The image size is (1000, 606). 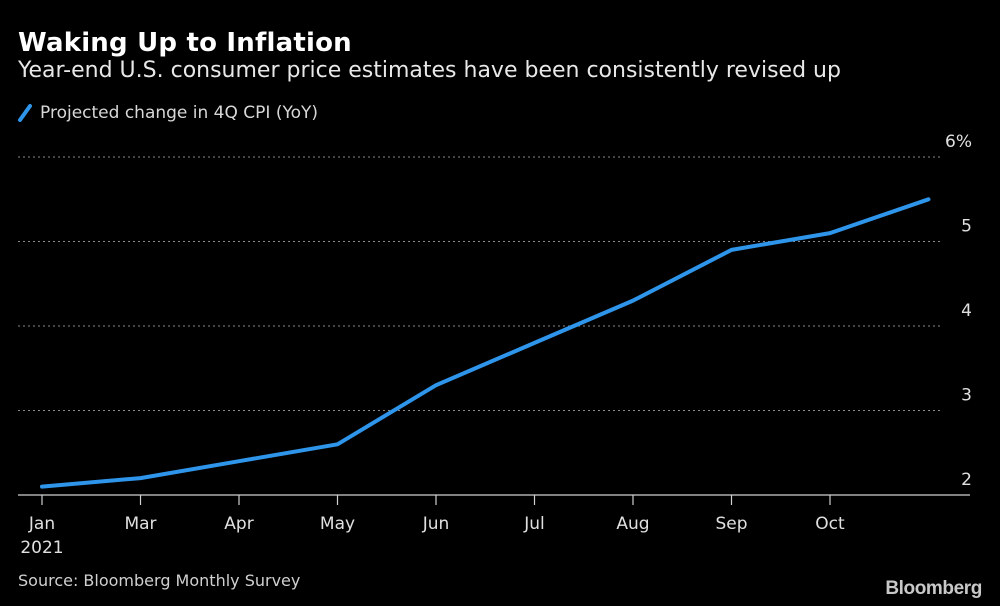 What do you see at coordinates (494, 499) in the screenshot?
I see `x-axis` at bounding box center [494, 499].